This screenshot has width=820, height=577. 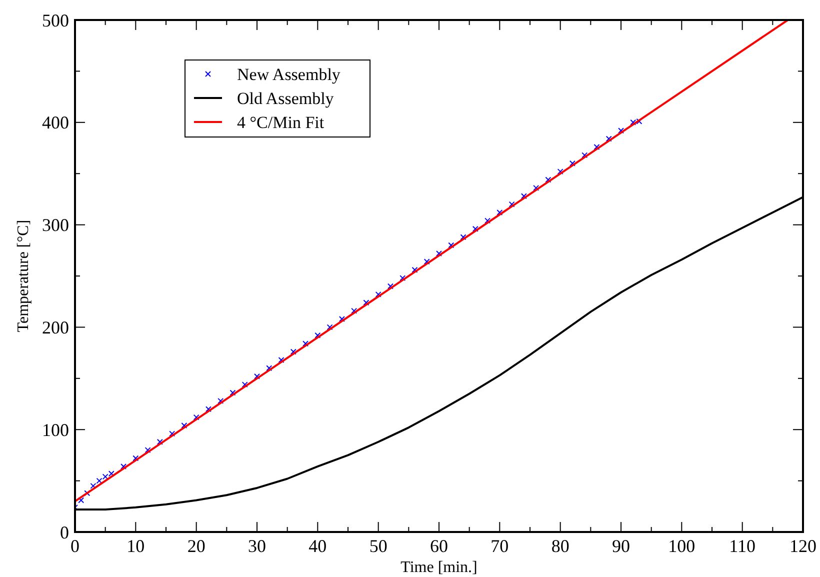 I want to click on x-tick-label: 10, so click(x=135, y=546).